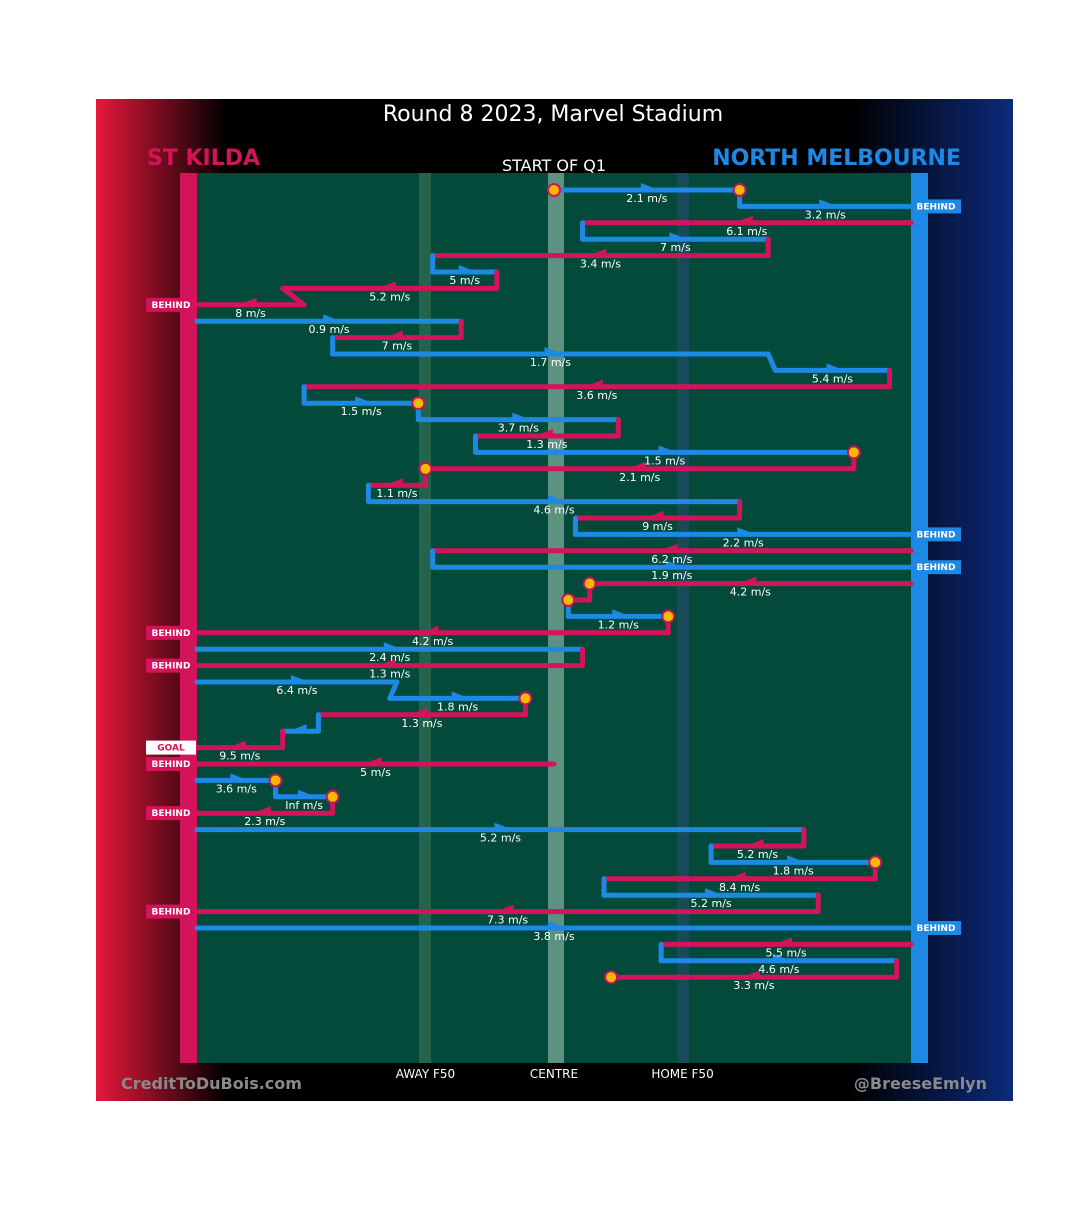 The width and height of the screenshot is (1080, 1215). What do you see at coordinates (171, 749) in the screenshot?
I see `badge-label: GOAL` at bounding box center [171, 749].